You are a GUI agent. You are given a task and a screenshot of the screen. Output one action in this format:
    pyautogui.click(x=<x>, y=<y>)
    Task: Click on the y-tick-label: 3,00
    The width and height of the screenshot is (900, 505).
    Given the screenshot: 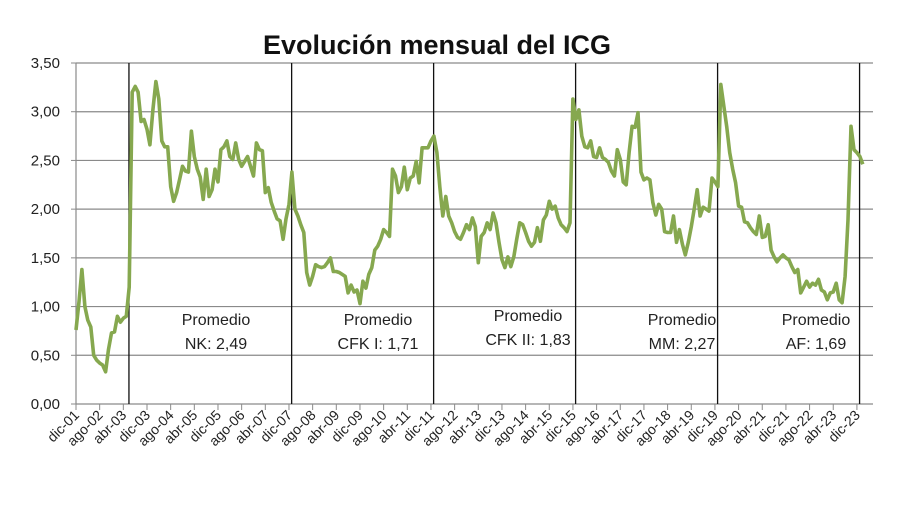 What is the action you would take?
    pyautogui.click(x=45, y=112)
    